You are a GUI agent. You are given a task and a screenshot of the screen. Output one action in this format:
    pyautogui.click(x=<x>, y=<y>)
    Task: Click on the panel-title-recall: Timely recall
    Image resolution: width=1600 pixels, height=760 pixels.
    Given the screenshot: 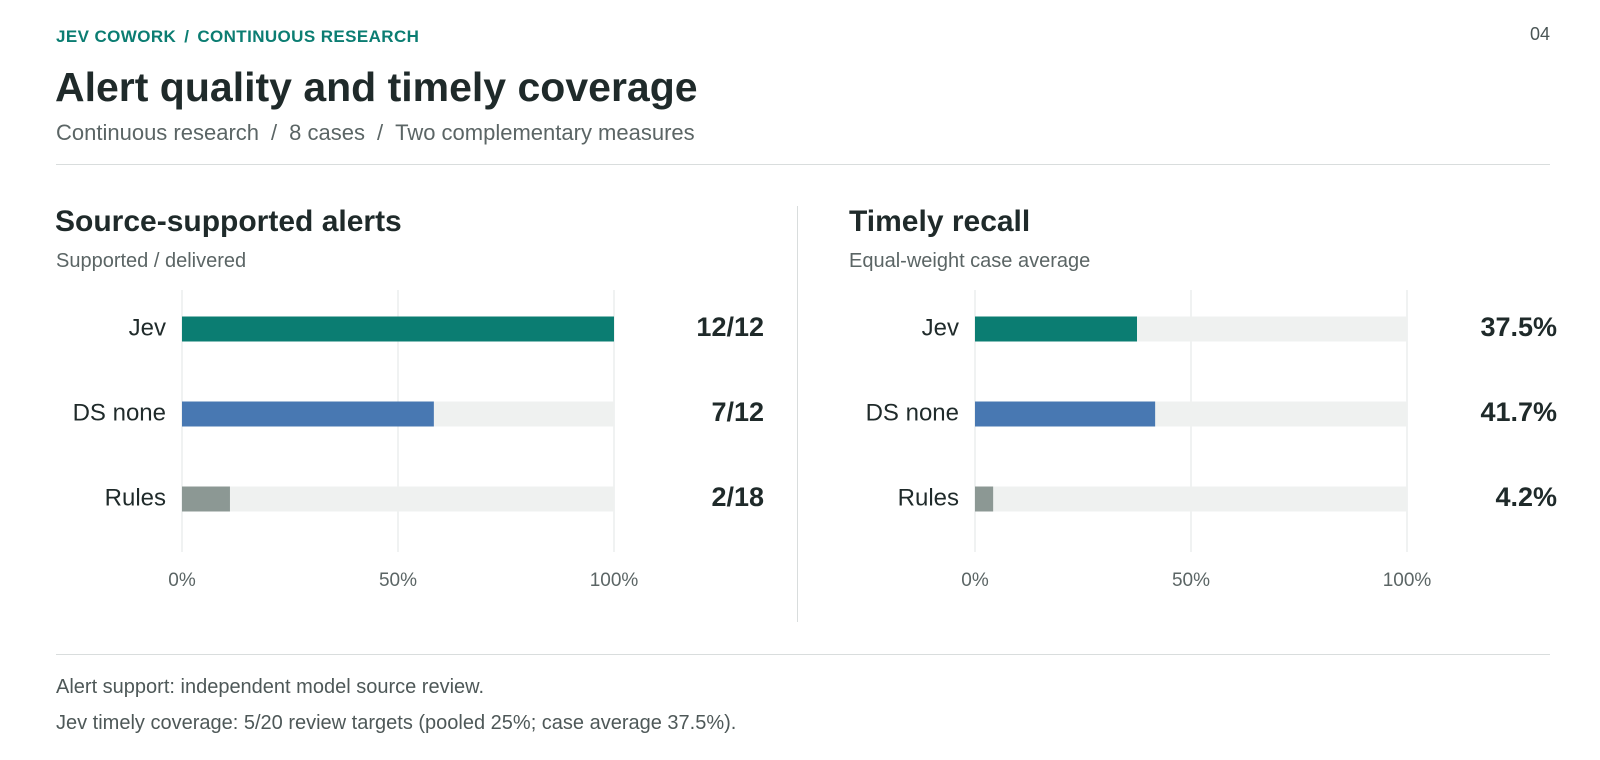 What is the action you would take?
    pyautogui.click(x=940, y=221)
    